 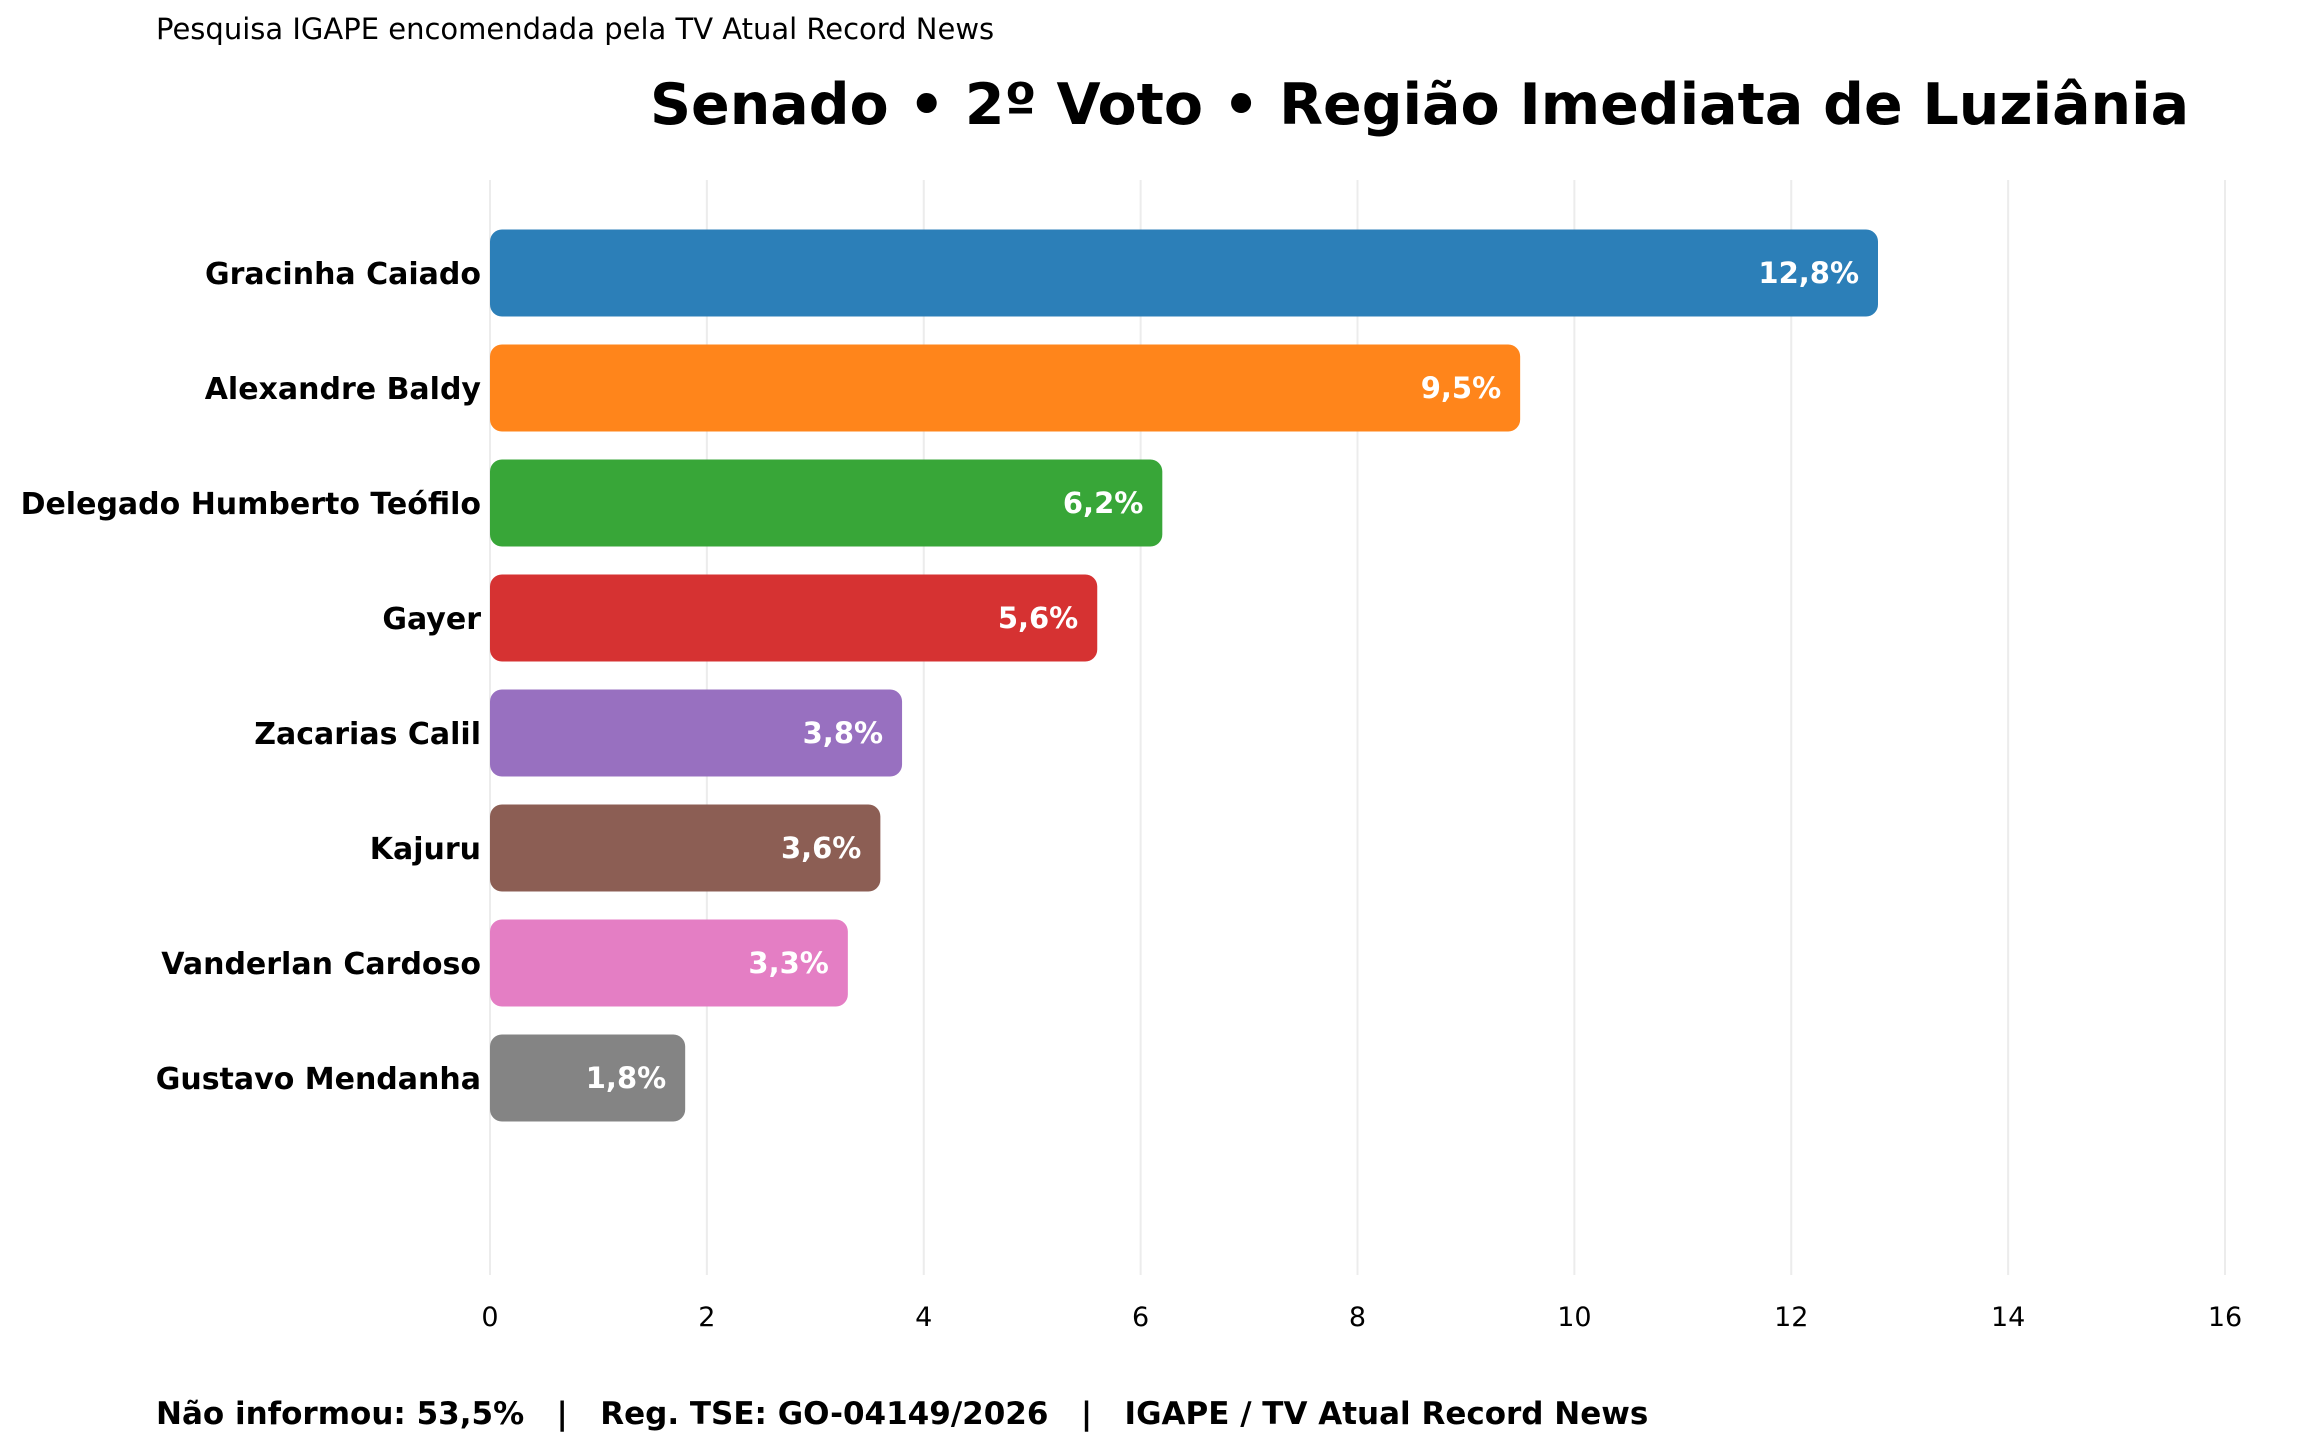 I want to click on value-label: 5,6%, so click(x=1038, y=618).